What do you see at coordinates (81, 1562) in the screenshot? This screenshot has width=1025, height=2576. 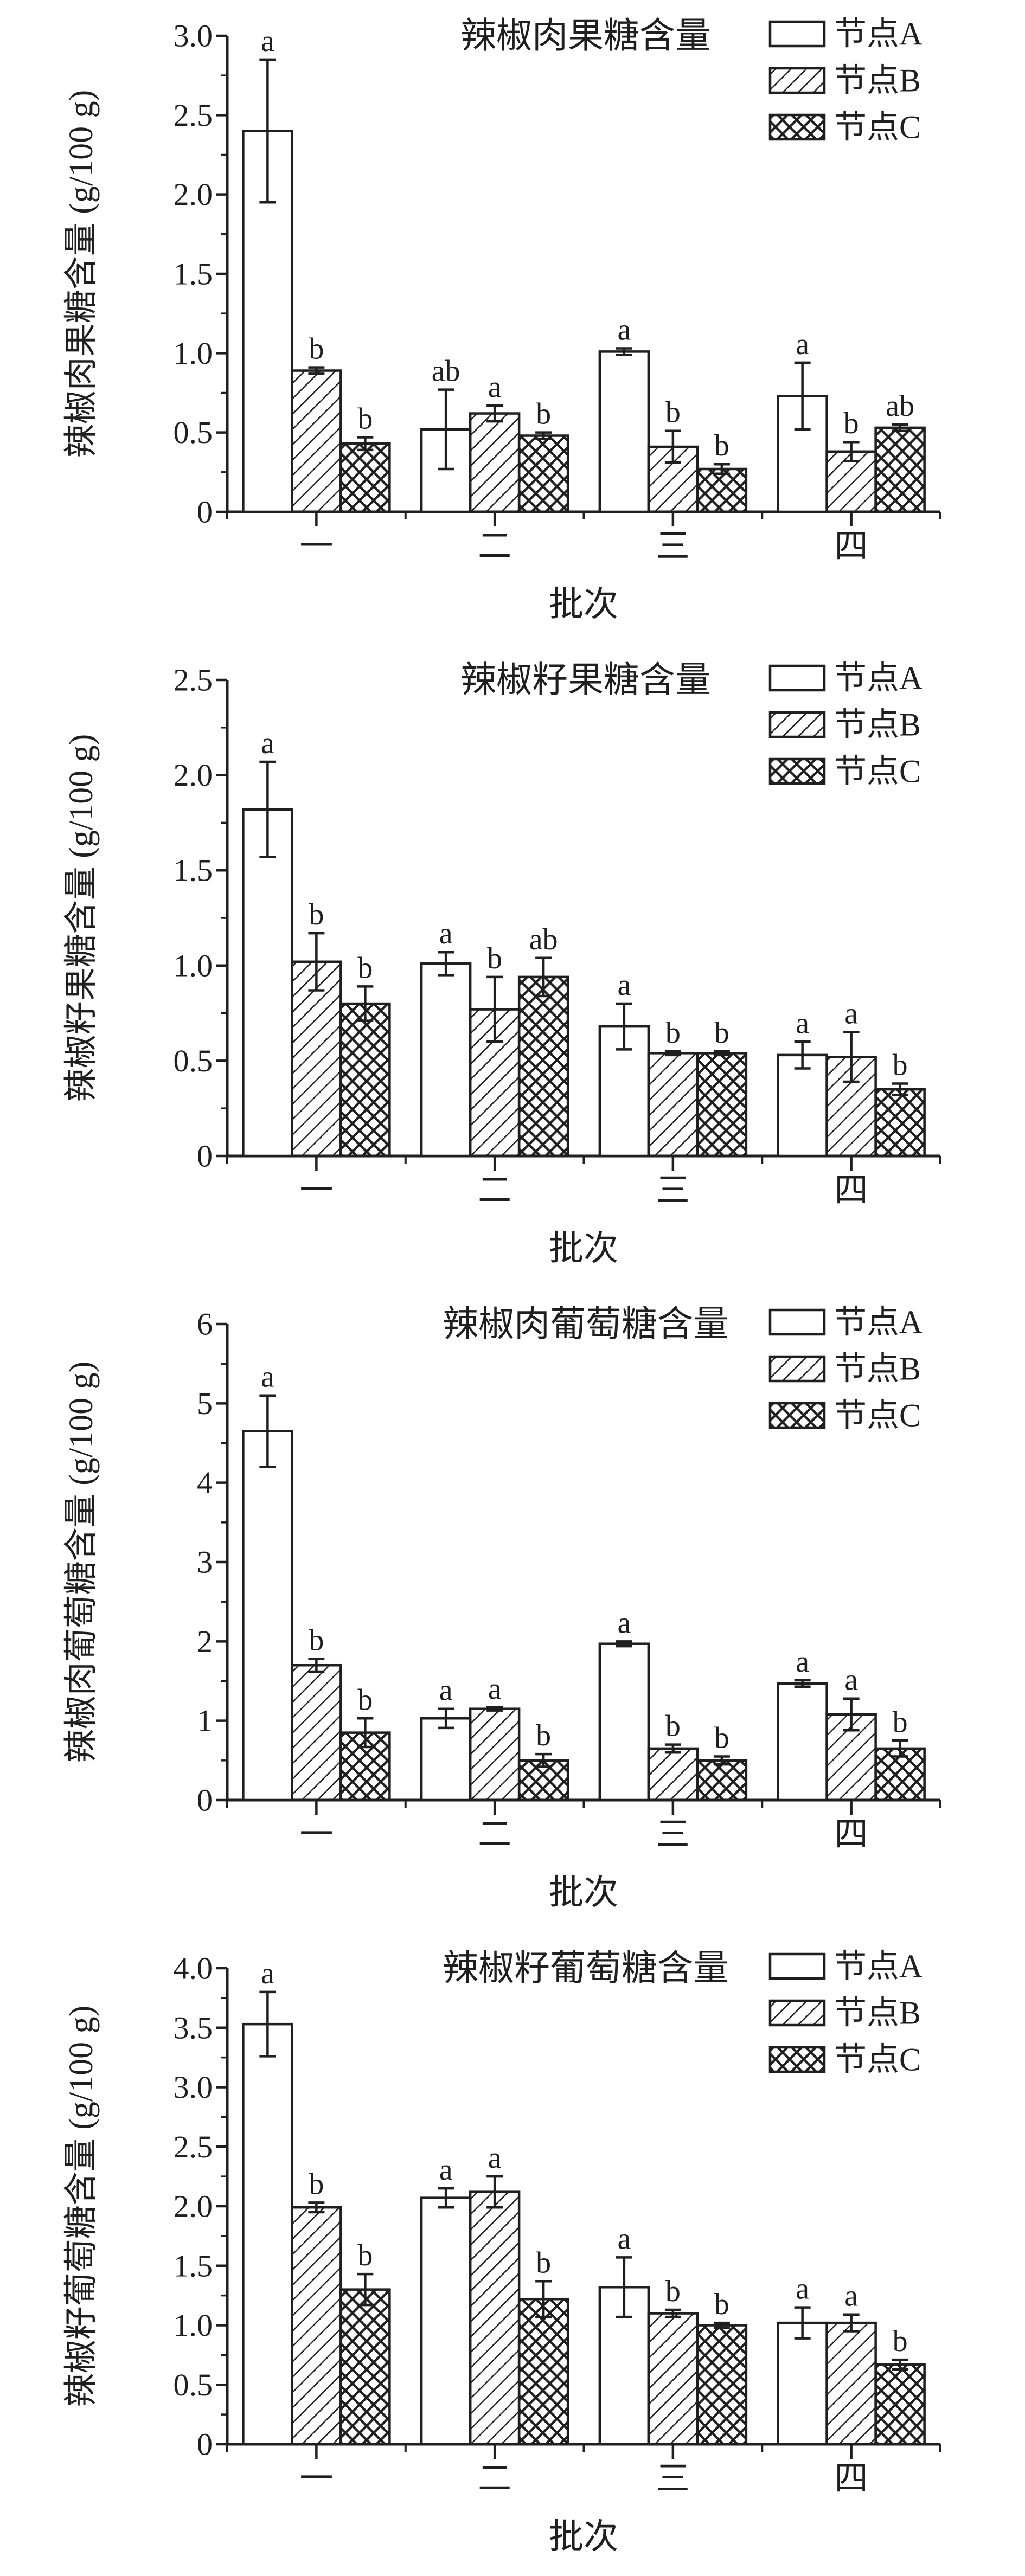 I see `y-axis-title: 辣椒肉葡萄糖含量 (g/100 g)` at bounding box center [81, 1562].